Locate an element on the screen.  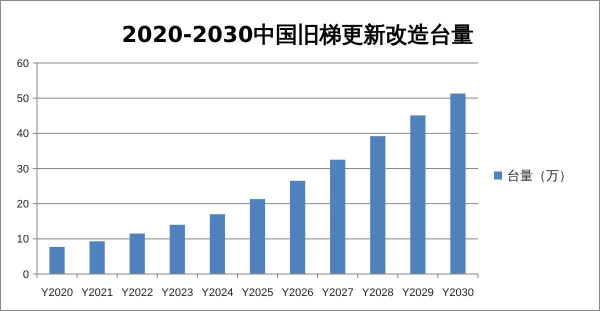
x-tick-label: Y2026 is located at coordinates (298, 293).